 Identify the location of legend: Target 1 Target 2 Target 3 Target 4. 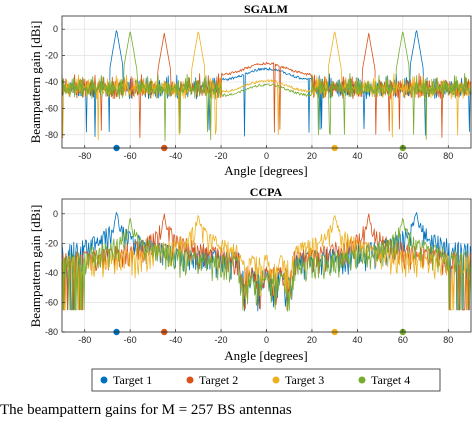
(266, 380).